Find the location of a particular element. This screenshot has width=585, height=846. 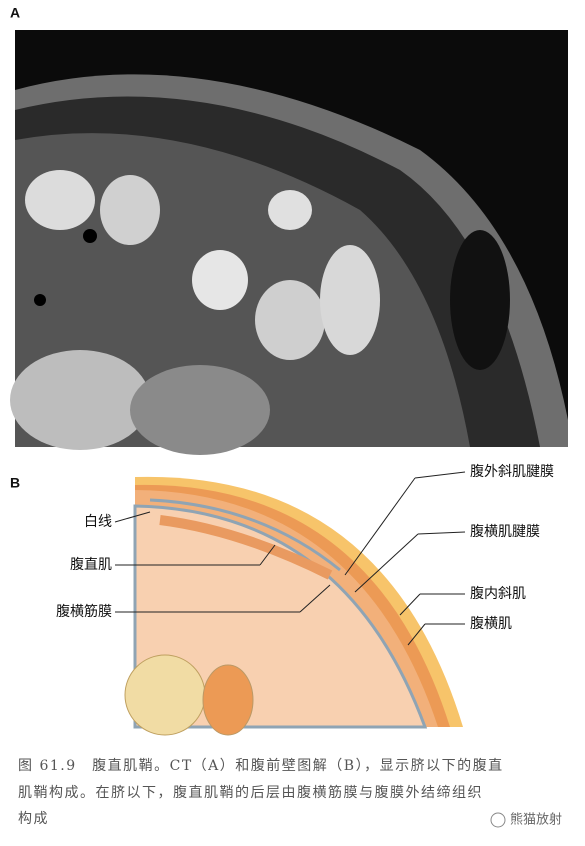

callout: 白线 is located at coordinates (98, 522).